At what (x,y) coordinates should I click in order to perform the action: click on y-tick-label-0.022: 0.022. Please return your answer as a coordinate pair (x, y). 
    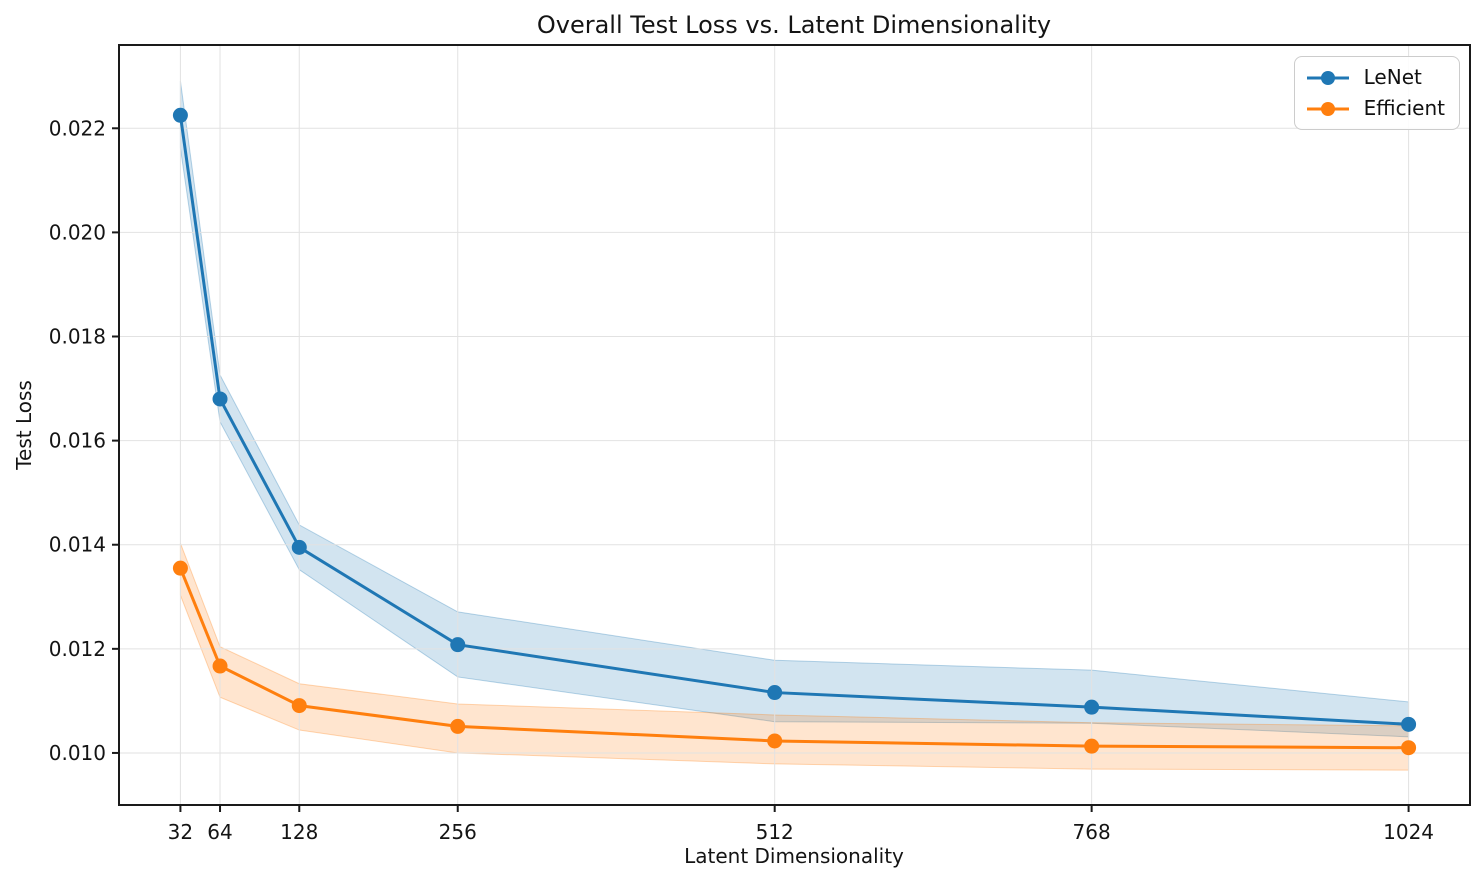
    Looking at the image, I should click on (77, 128).